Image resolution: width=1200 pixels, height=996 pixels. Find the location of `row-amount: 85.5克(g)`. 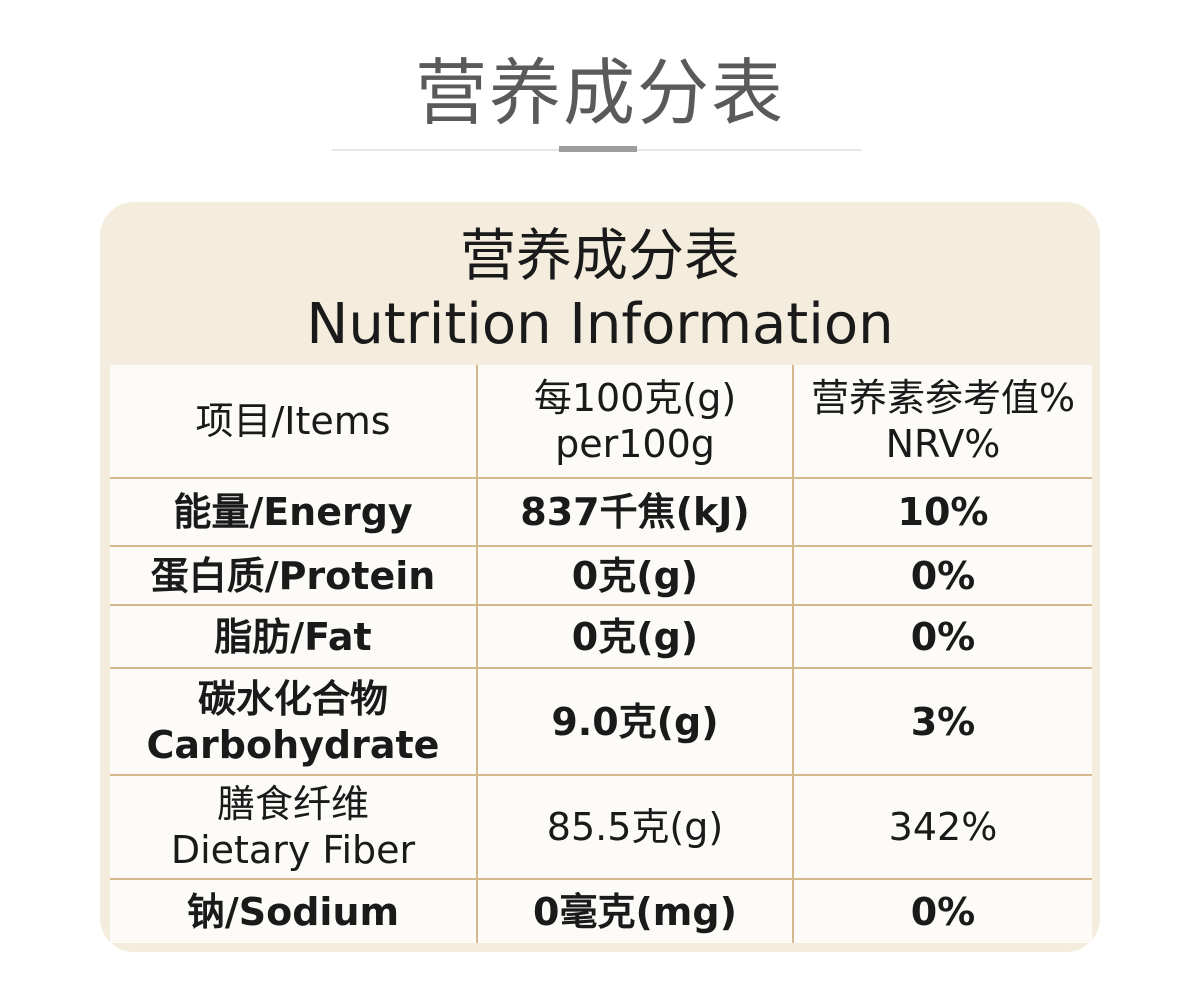

row-amount: 85.5克(g) is located at coordinates (635, 827).